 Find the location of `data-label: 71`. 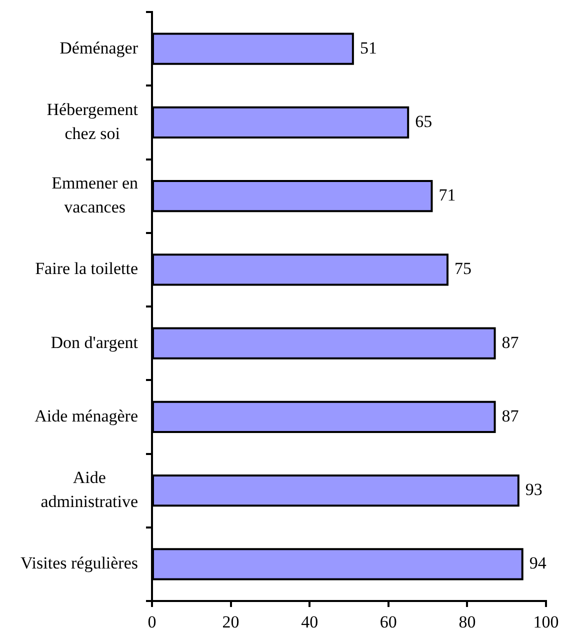

data-label: 71 is located at coordinates (447, 195).